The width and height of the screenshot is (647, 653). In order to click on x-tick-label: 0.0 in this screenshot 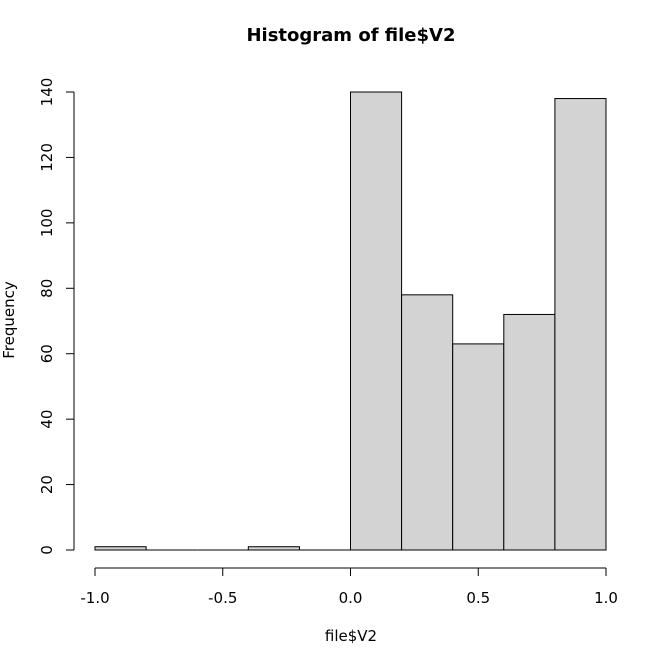, I will do `click(351, 598)`.